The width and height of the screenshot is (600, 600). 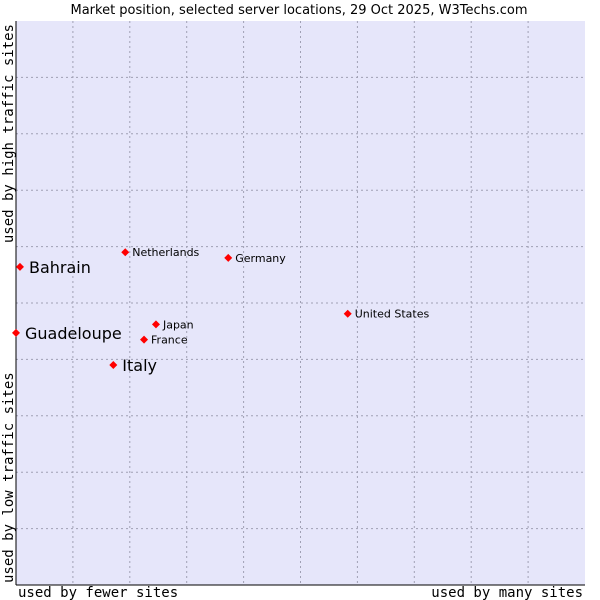 I want to click on point-germany: Germany, so click(x=255, y=258).